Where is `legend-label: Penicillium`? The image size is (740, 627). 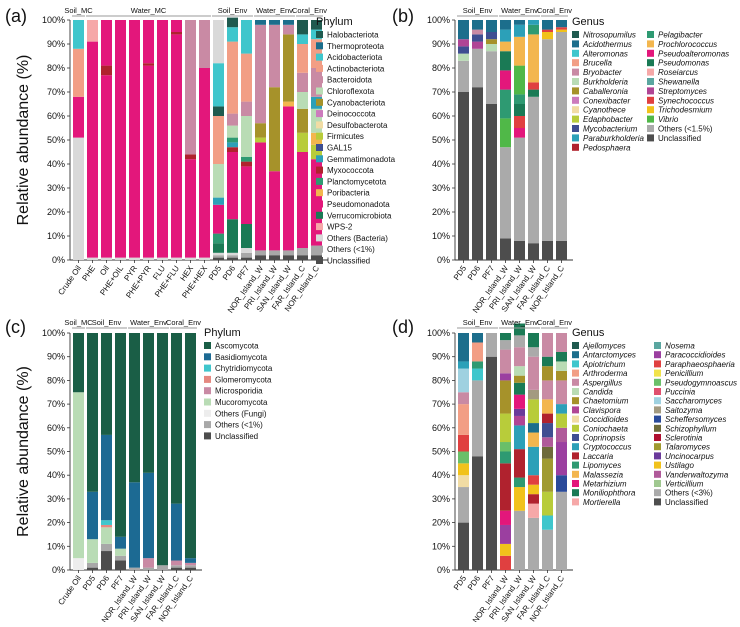 legend-label: Penicillium is located at coordinates (684, 373).